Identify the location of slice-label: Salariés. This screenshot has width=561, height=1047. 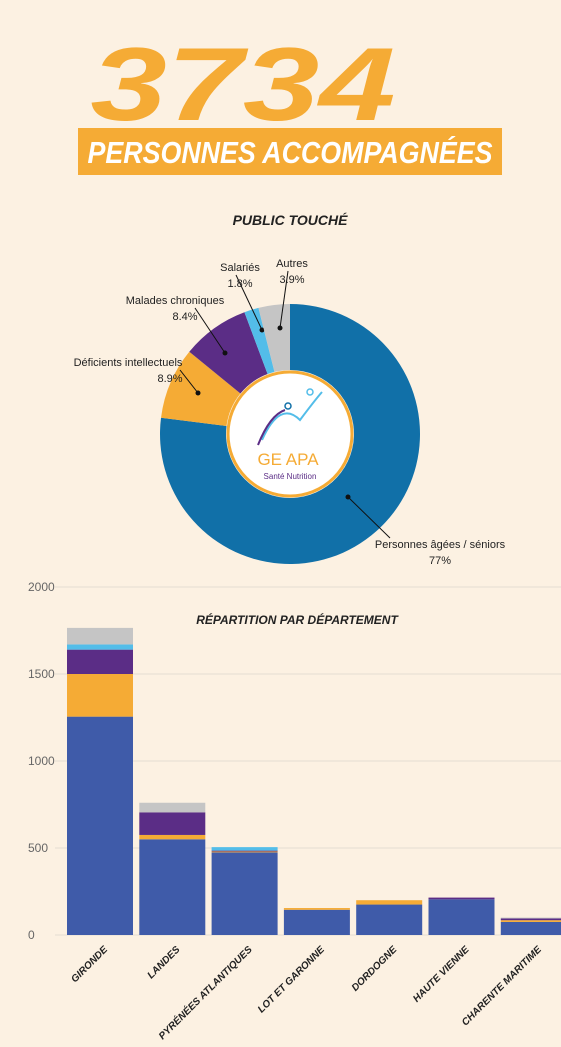
(240, 268).